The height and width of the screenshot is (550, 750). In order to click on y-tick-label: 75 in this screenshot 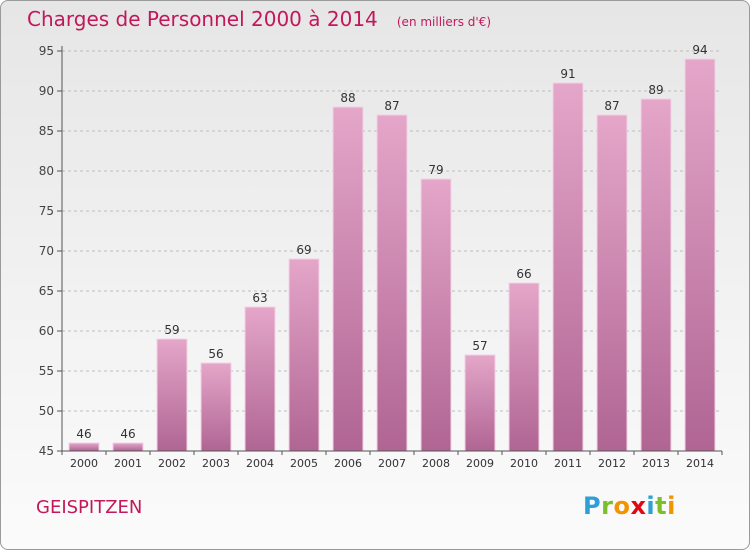, I will do `click(46, 211)`.